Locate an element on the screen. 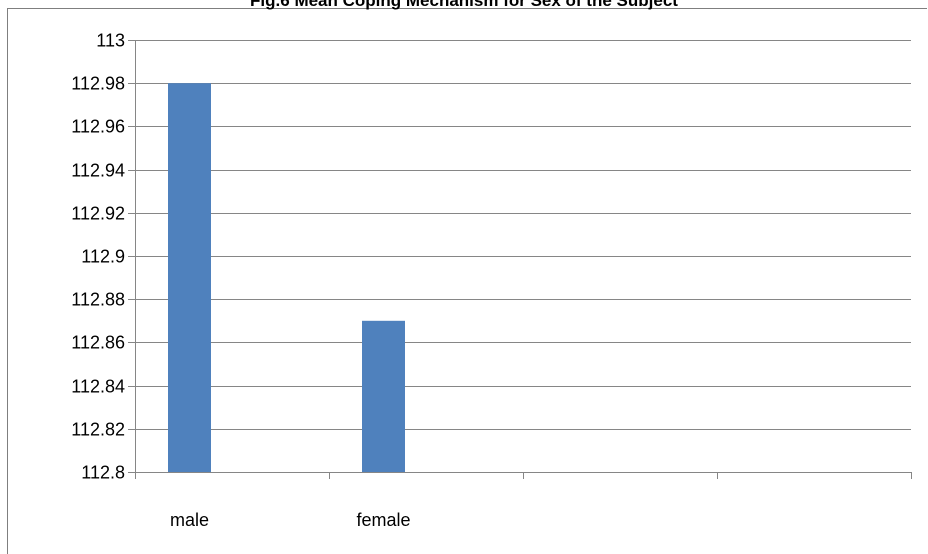 The image size is (928, 554). y-tick-label: 112.84 is located at coordinates (98, 387).